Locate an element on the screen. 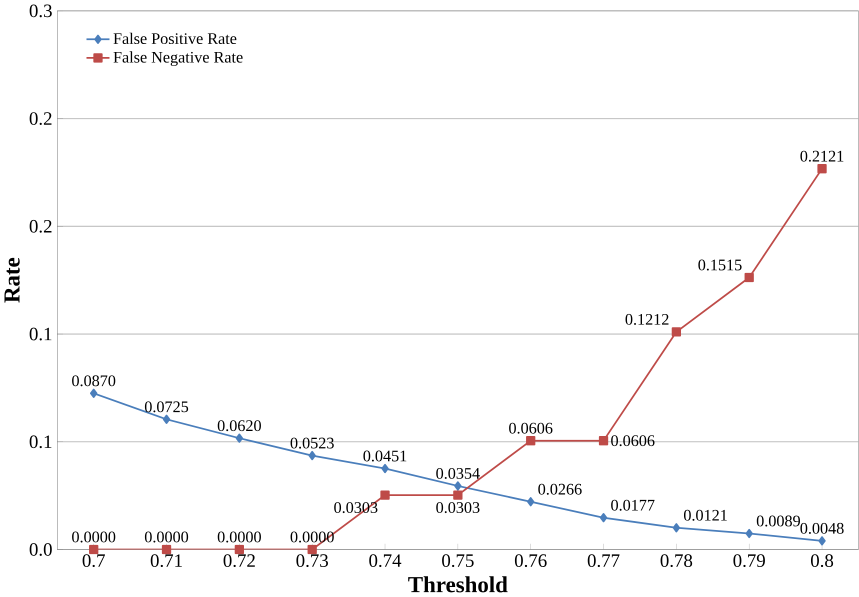  data-label: 0.0089 is located at coordinates (778, 521).